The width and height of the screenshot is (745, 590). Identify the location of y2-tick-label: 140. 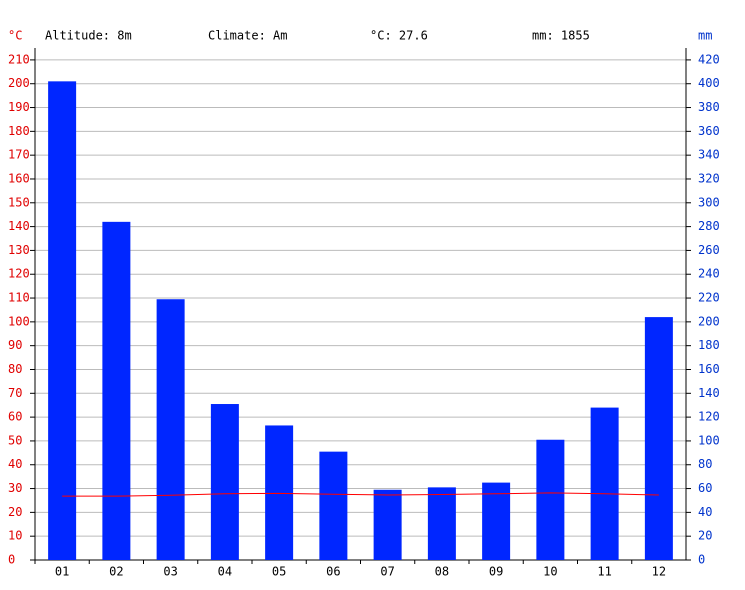
(709, 393).